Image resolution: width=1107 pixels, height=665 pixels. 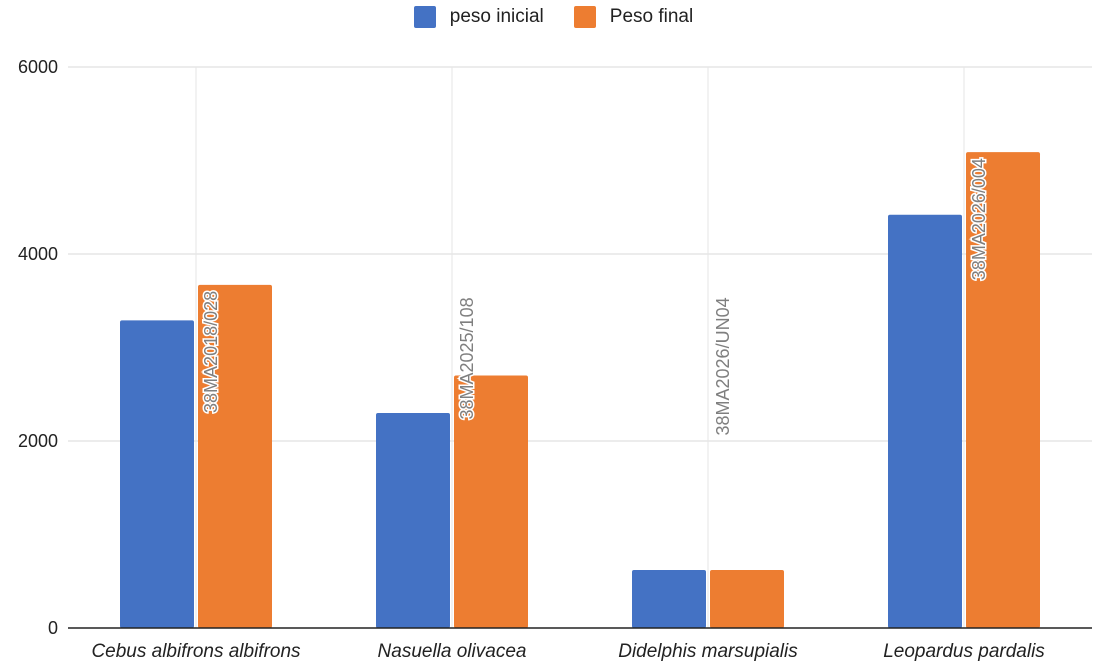 What do you see at coordinates (38, 441) in the screenshot?
I see `y-tick-label: 2000` at bounding box center [38, 441].